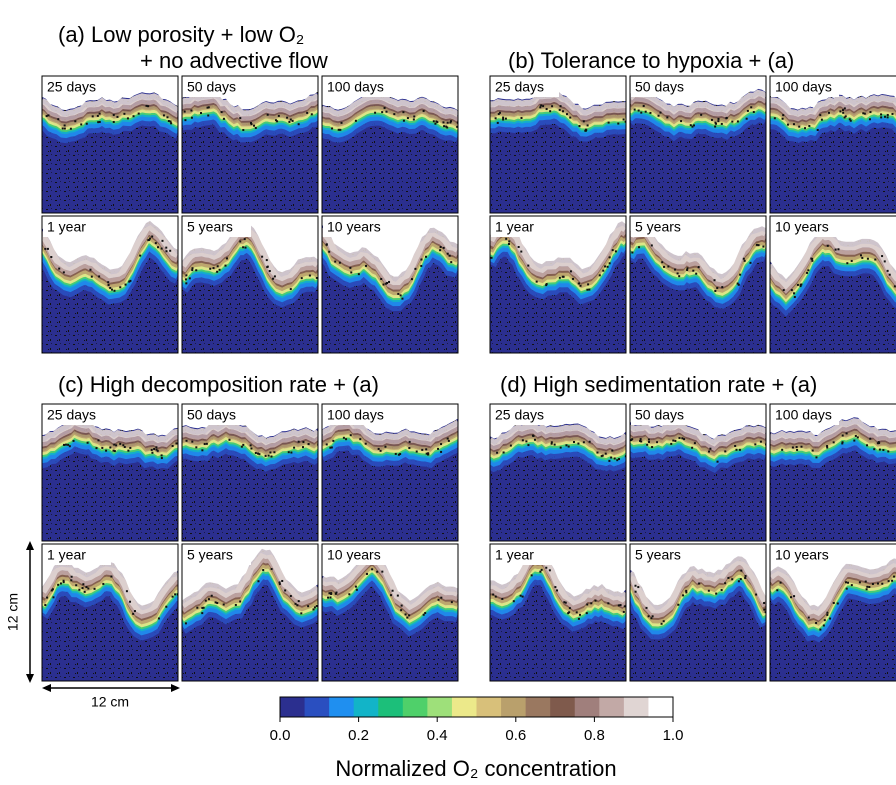  What do you see at coordinates (218, 384) in the screenshot?
I see `group-title: (c) High decomposition rate + (a)` at bounding box center [218, 384].